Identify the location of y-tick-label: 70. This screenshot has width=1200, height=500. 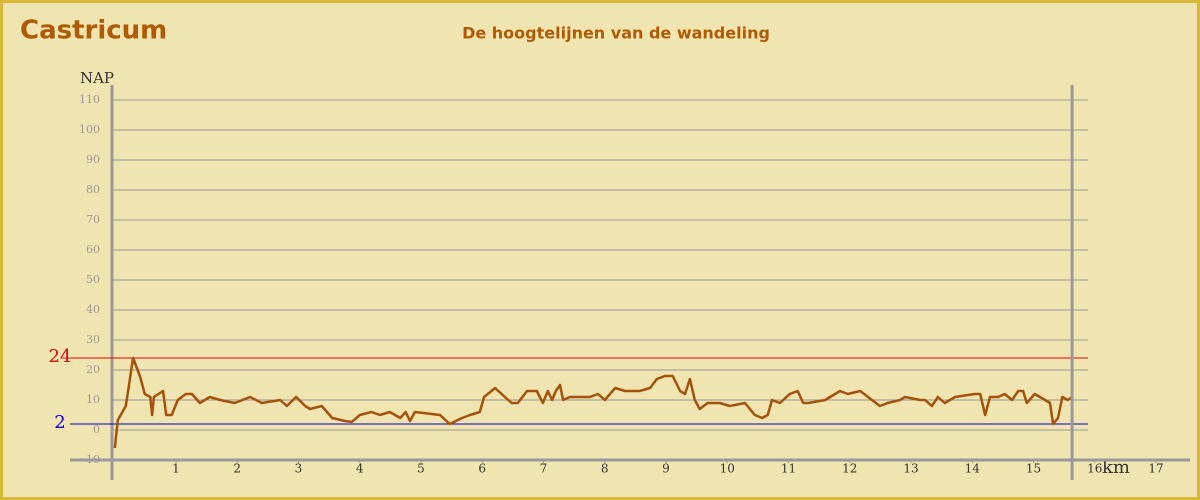
(93, 219).